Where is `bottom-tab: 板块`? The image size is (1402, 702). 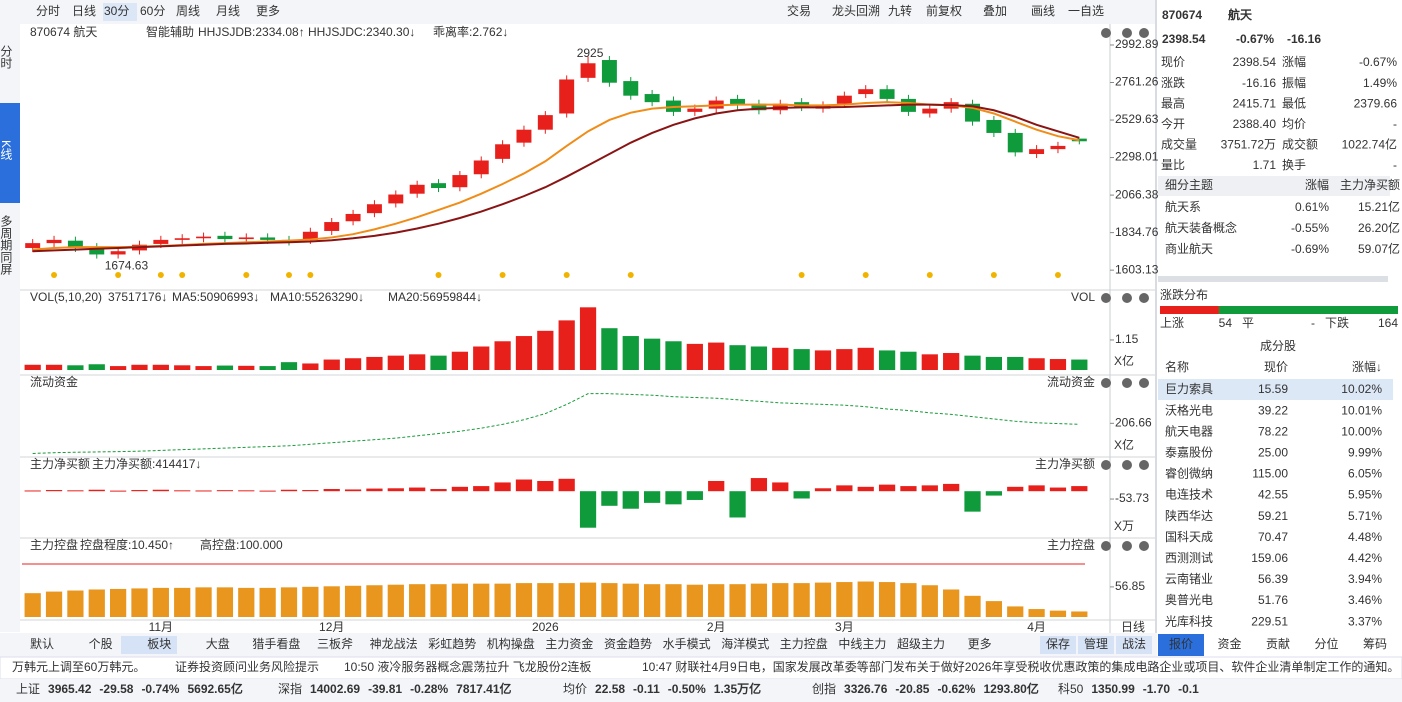 bottom-tab: 板块 is located at coordinates (159, 644).